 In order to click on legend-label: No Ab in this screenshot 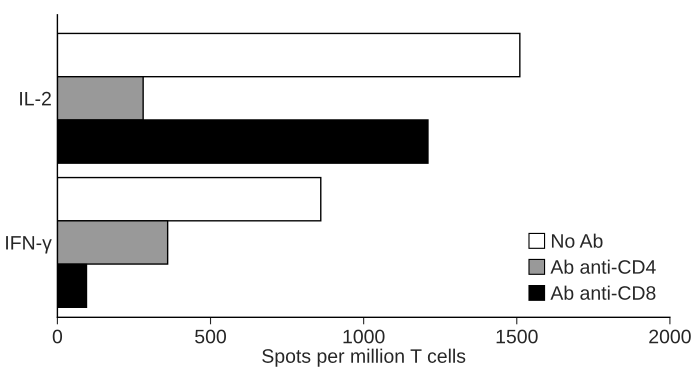, I will do `click(577, 241)`.